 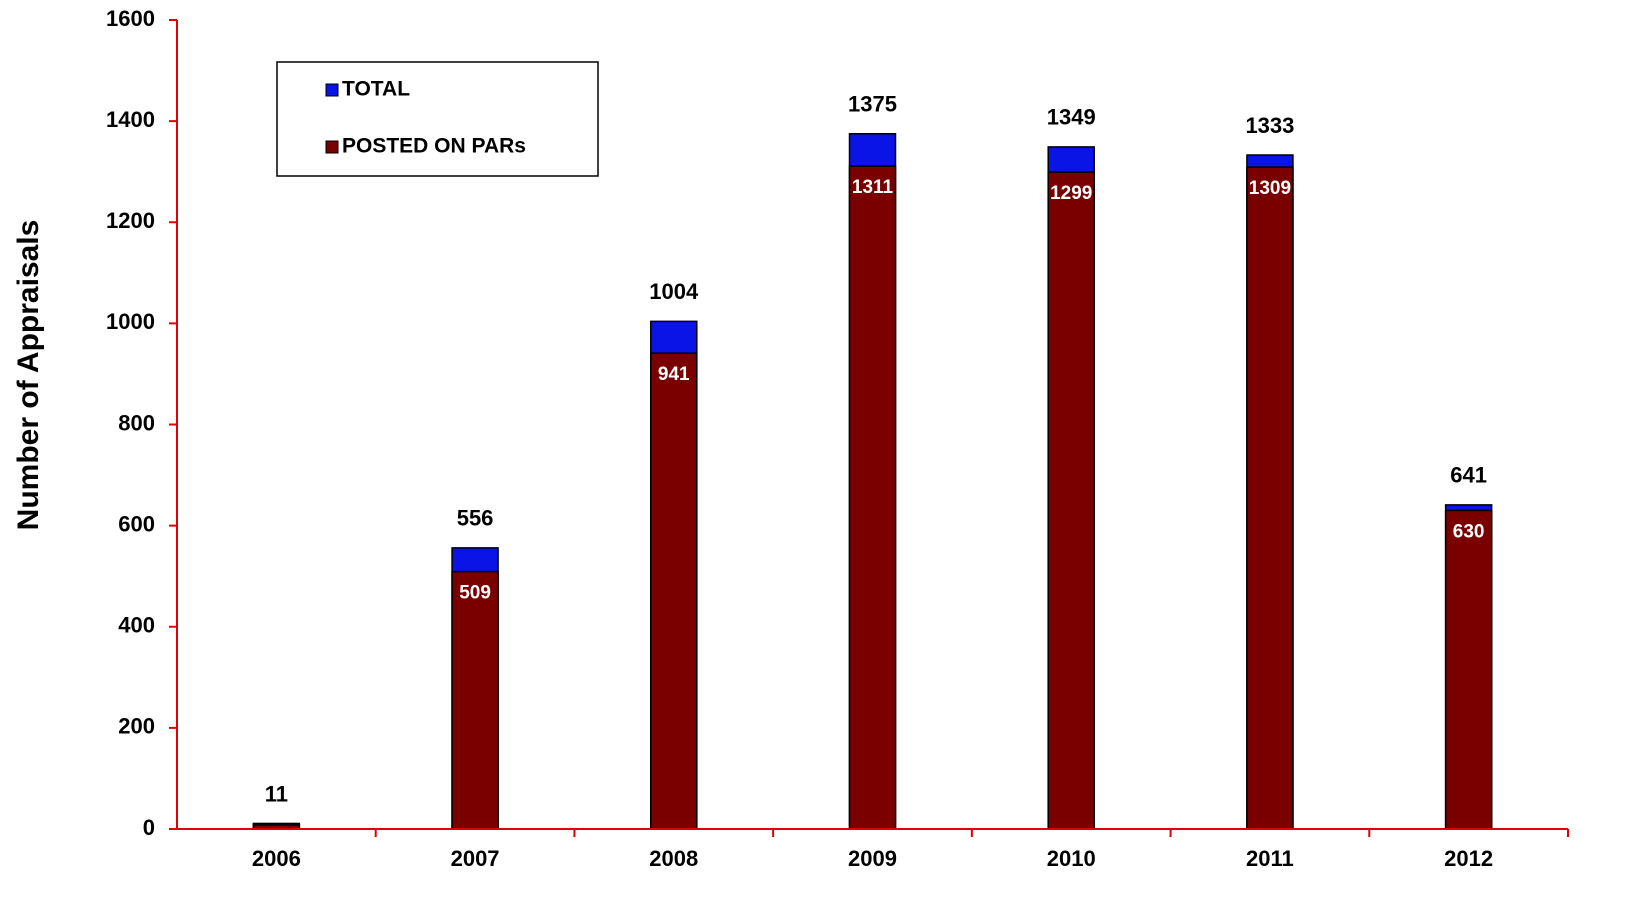 I want to click on legend-box, so click(x=437, y=119).